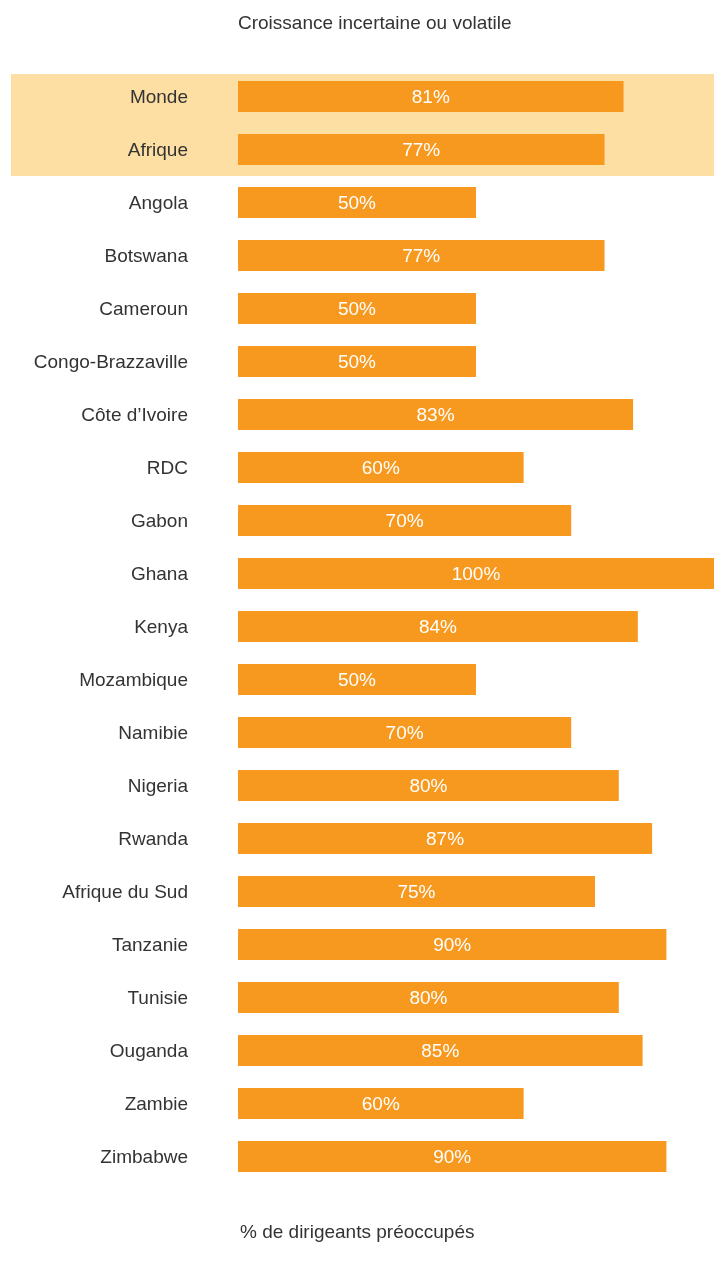 This screenshot has height=1261, width=714. I want to click on data-label: 84%, so click(438, 627).